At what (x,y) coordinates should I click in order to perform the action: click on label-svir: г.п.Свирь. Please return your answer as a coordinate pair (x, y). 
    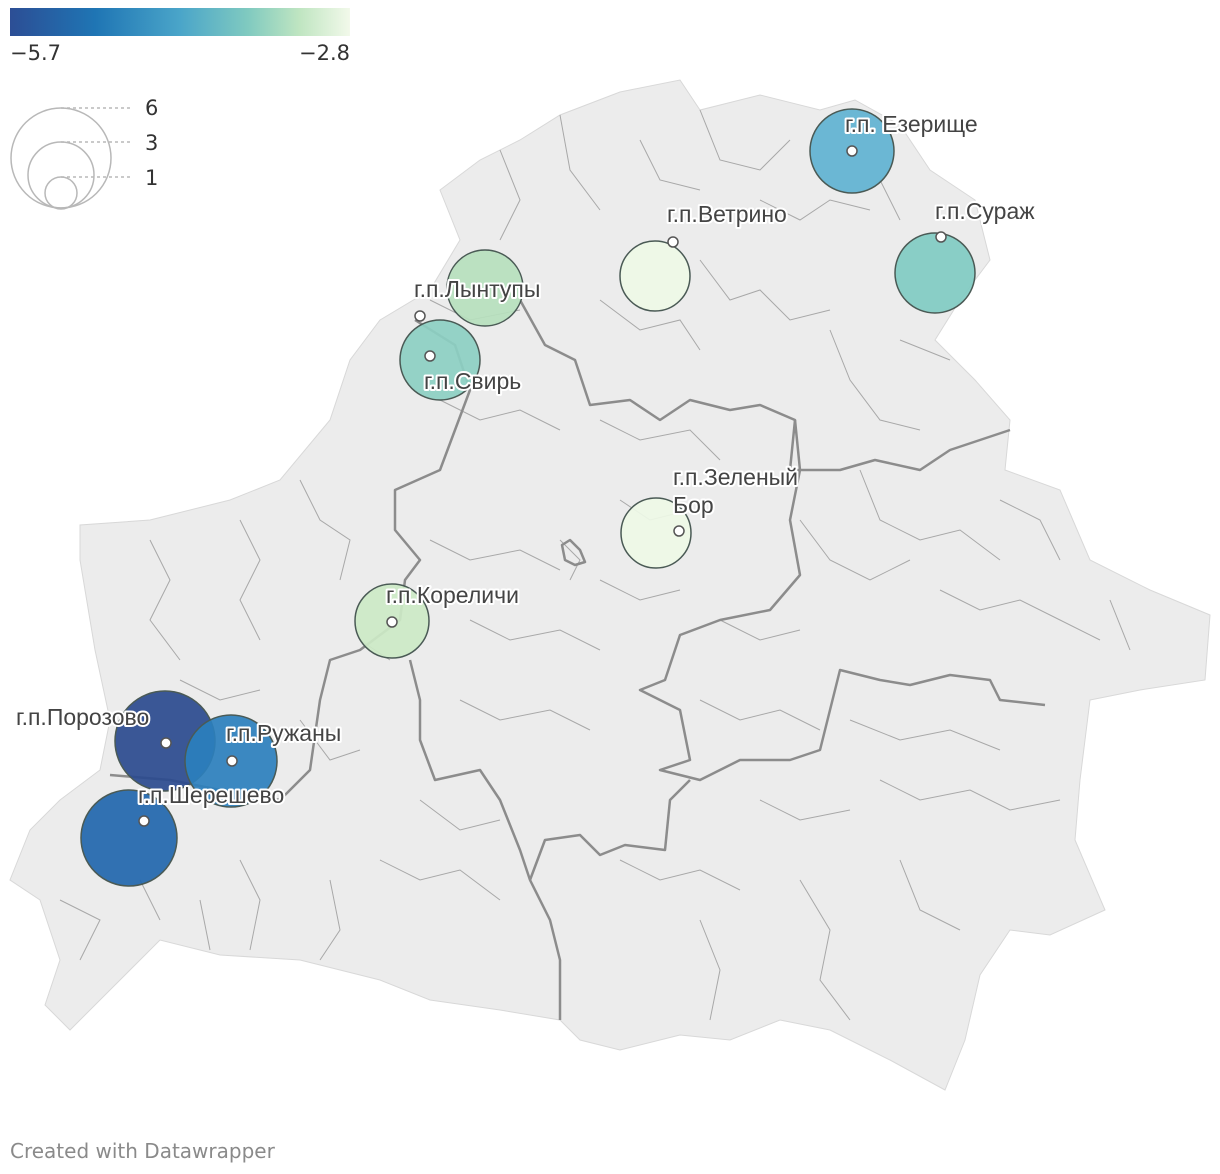
    Looking at the image, I should click on (472, 381).